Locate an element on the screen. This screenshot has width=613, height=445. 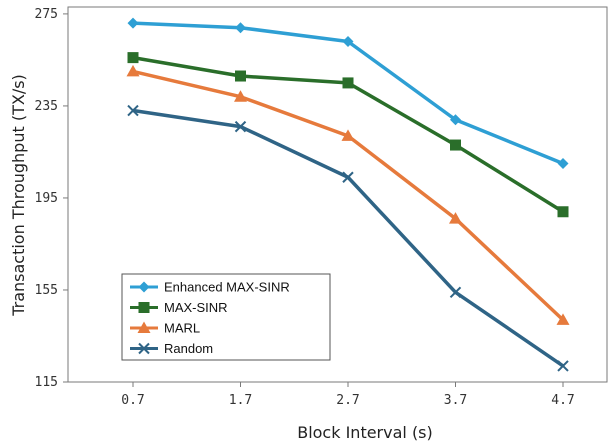
legend-item-max-sinr: MAX-SINR is located at coordinates (179, 307).